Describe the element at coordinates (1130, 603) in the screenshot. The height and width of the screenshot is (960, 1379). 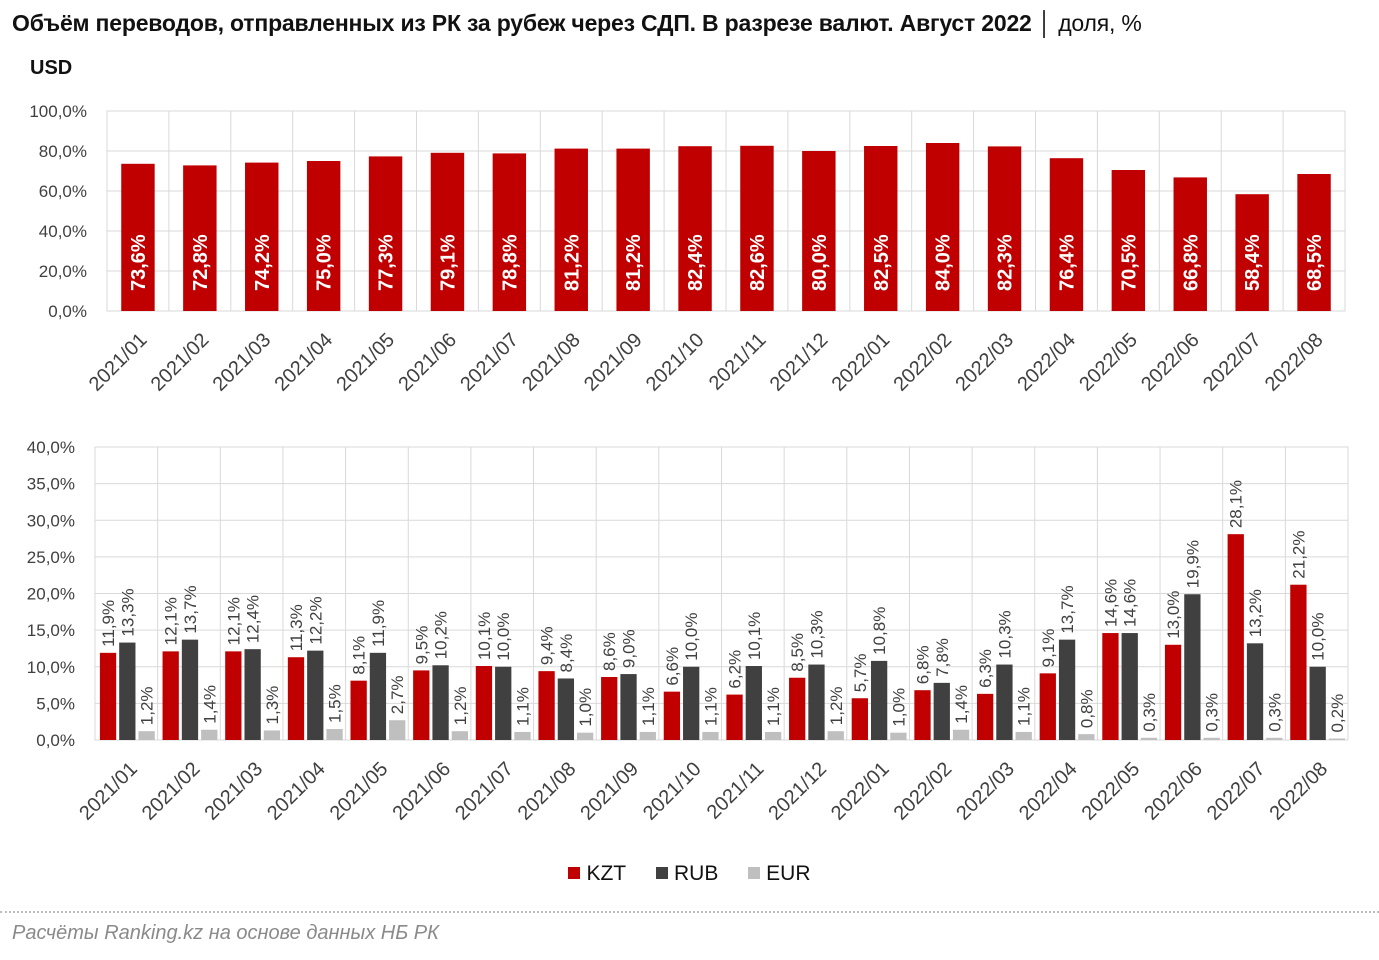
I see `bar-value-label-rub: 14,6%` at that location.